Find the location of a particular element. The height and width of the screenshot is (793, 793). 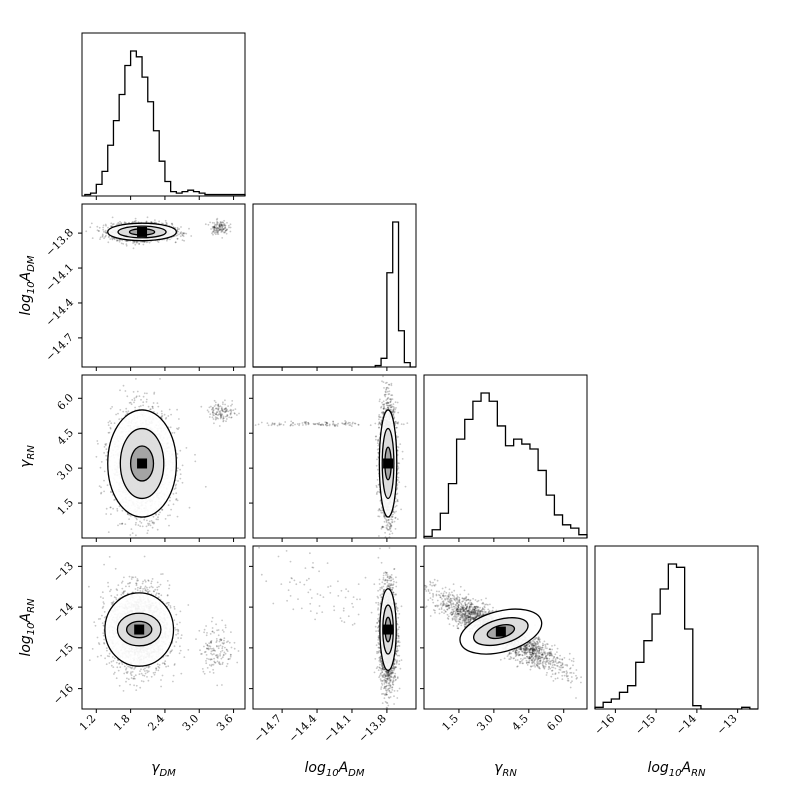

y-tick-label: −14 is located at coordinates (64, 613).